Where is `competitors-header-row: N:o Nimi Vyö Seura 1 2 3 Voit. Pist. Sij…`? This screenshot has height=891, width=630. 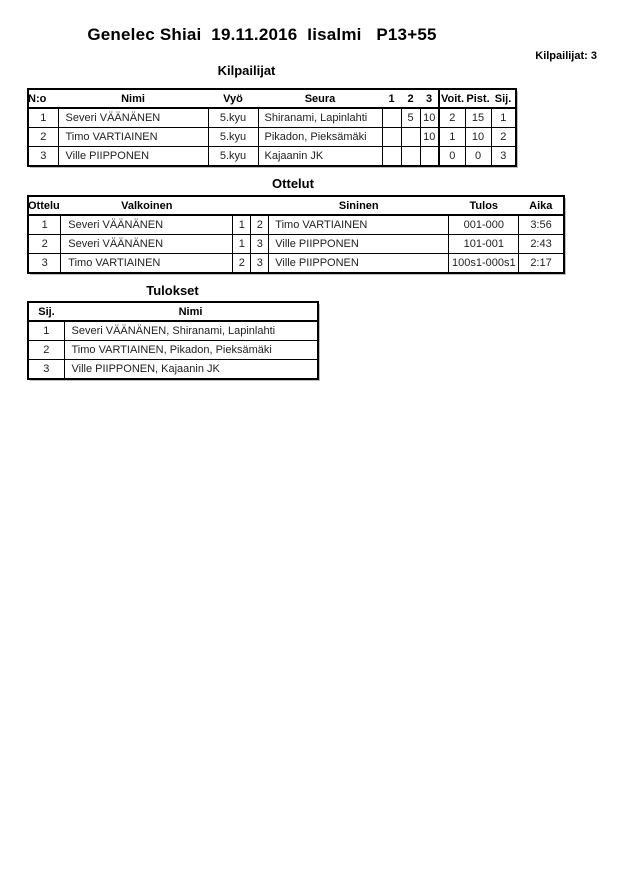
competitors-header-row: N:o Nimi Vyö Seura 1 2 3 Voit. Pist. Sij… is located at coordinates (272, 99).